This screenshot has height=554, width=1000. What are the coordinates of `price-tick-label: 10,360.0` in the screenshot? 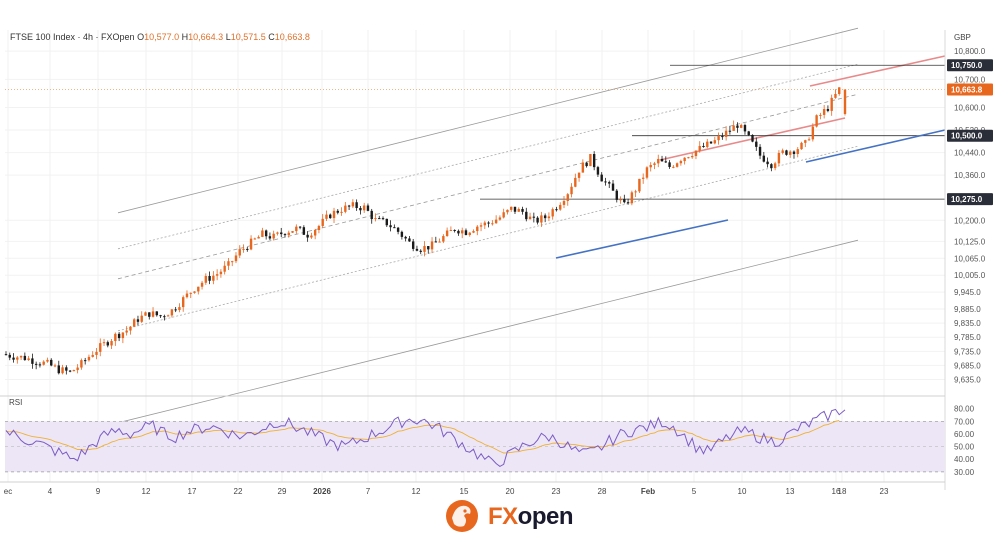 It's located at (970, 175).